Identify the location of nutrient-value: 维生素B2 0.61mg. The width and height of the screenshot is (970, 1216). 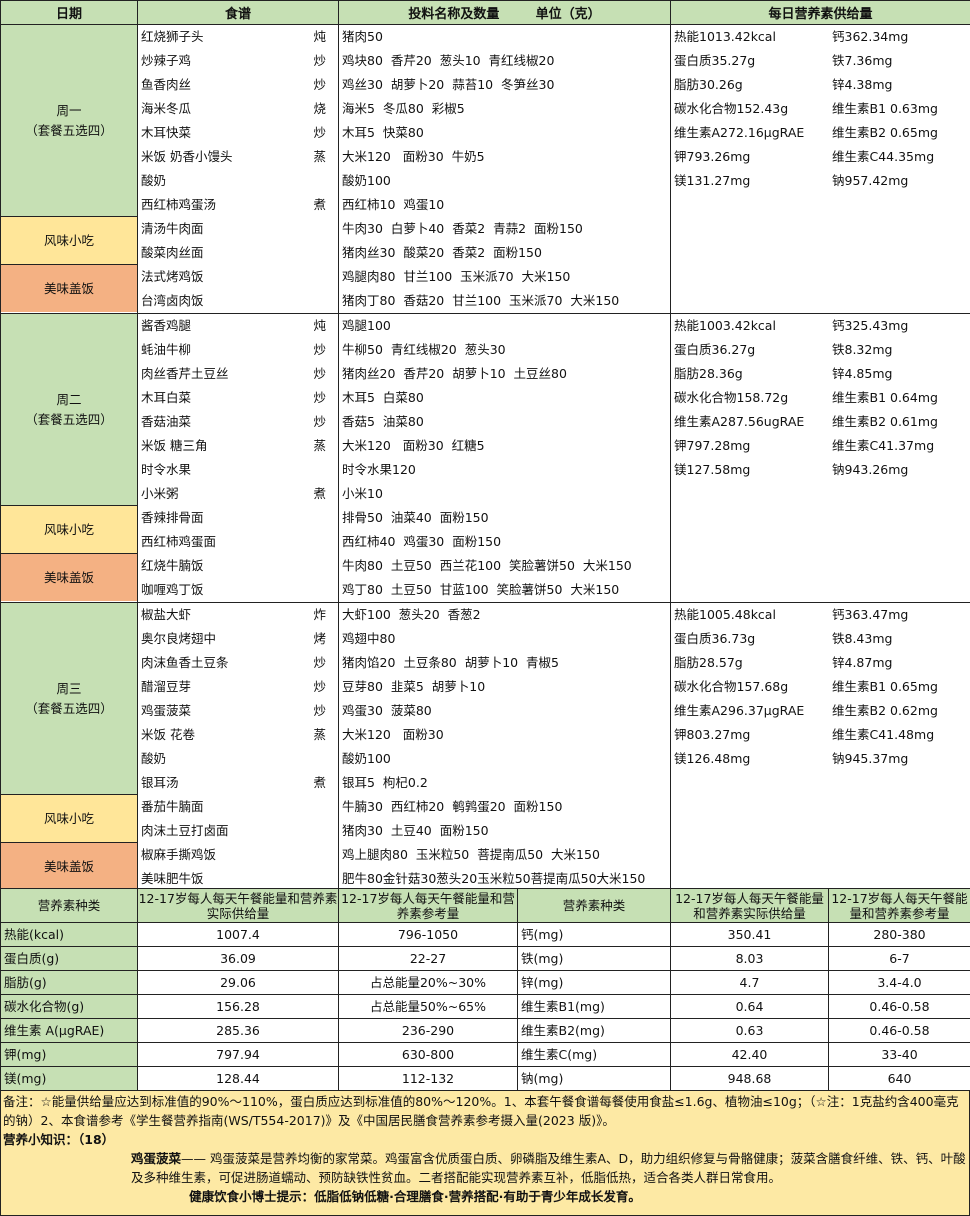
(885, 421).